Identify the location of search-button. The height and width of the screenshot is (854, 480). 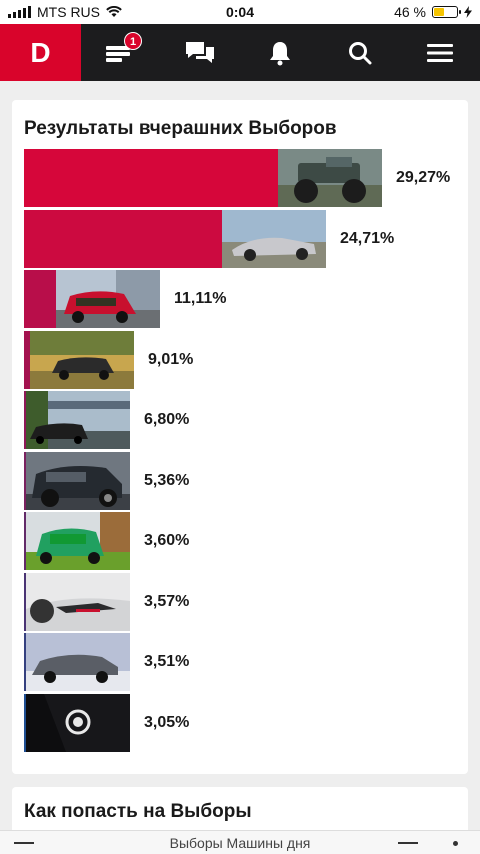
(360, 52).